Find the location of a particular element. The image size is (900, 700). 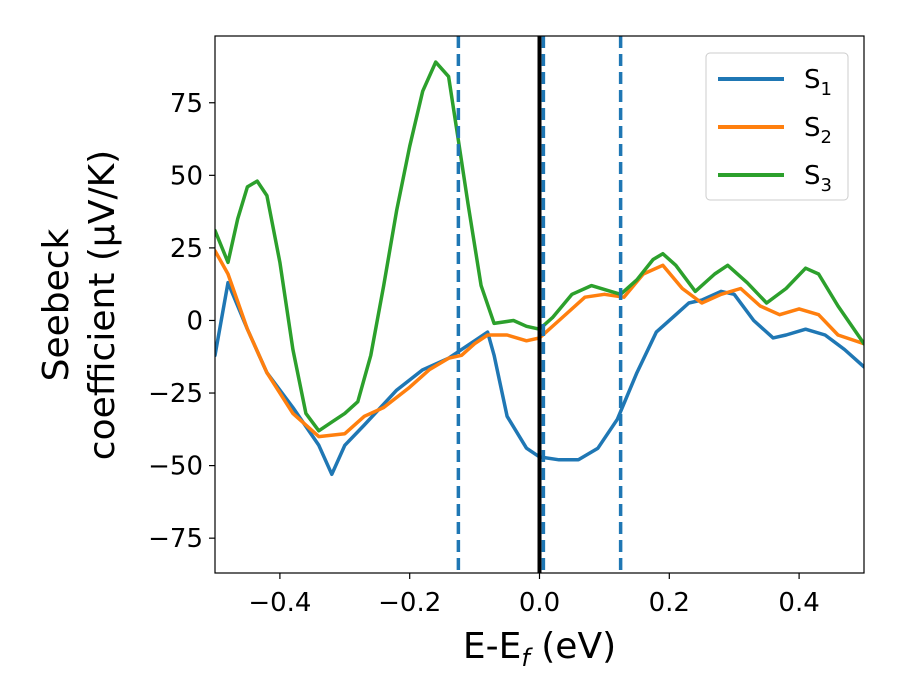

y-axis-title-line-2: coefficient (μV/K) is located at coordinates (102, 305).